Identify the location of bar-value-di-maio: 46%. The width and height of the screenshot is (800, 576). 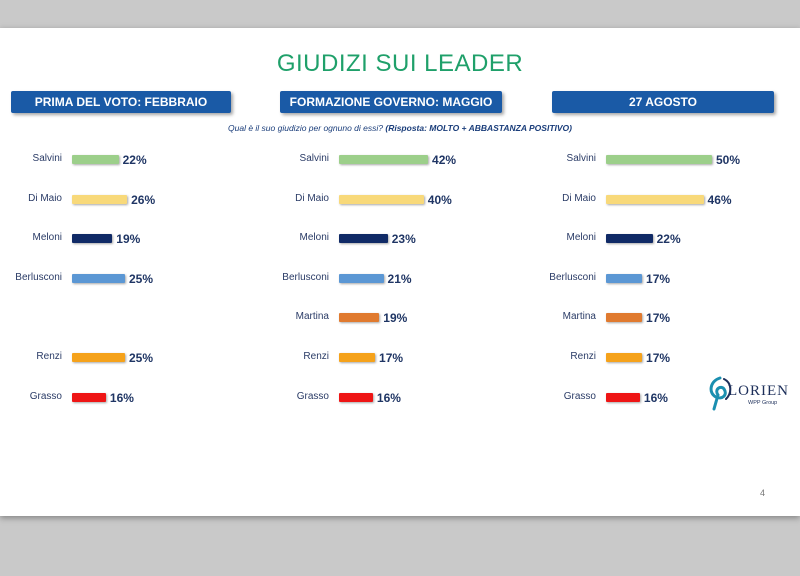
(719, 199).